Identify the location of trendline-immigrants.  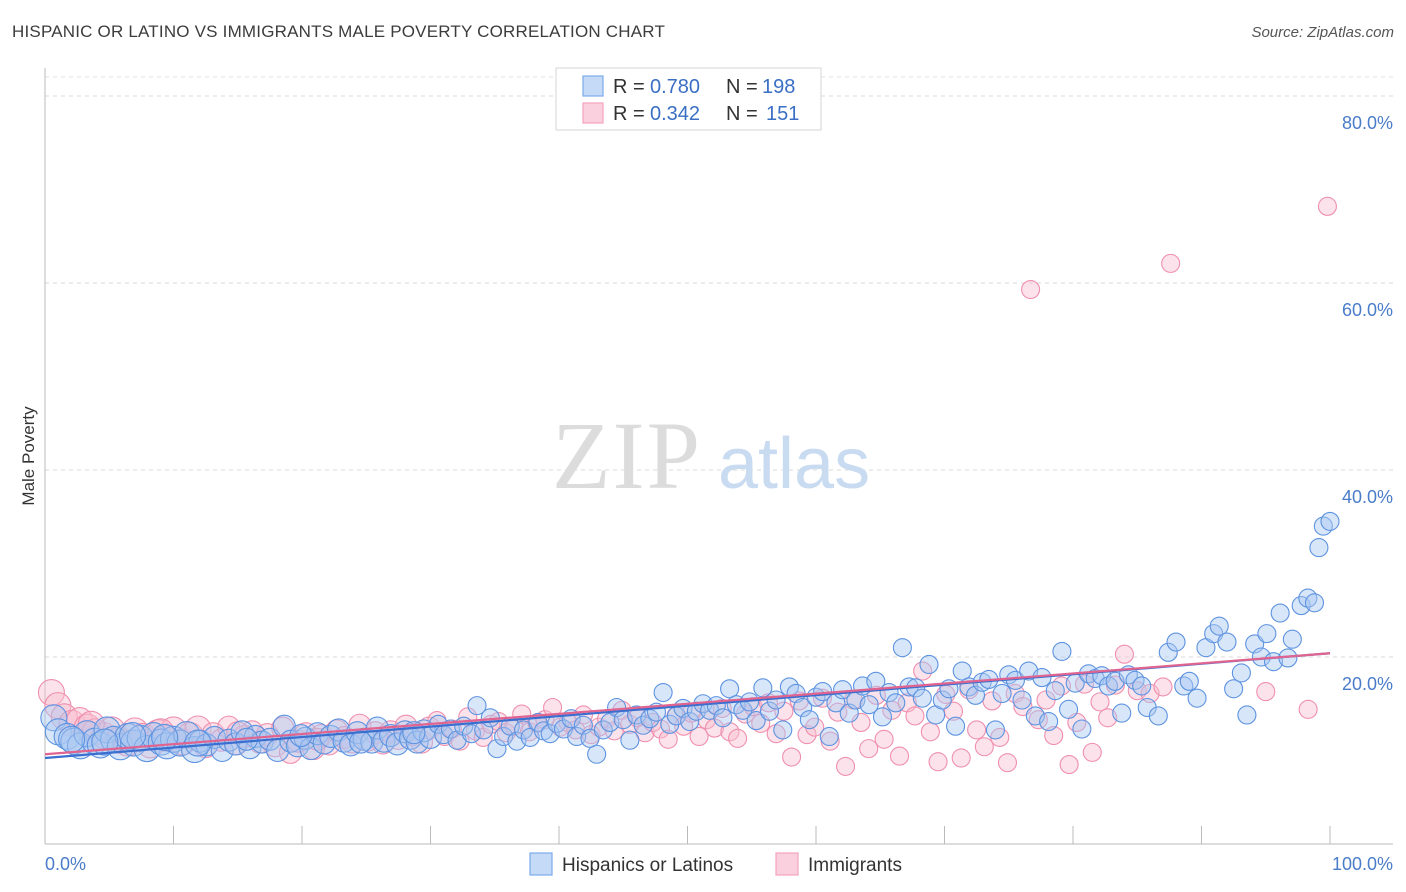
(687, 704).